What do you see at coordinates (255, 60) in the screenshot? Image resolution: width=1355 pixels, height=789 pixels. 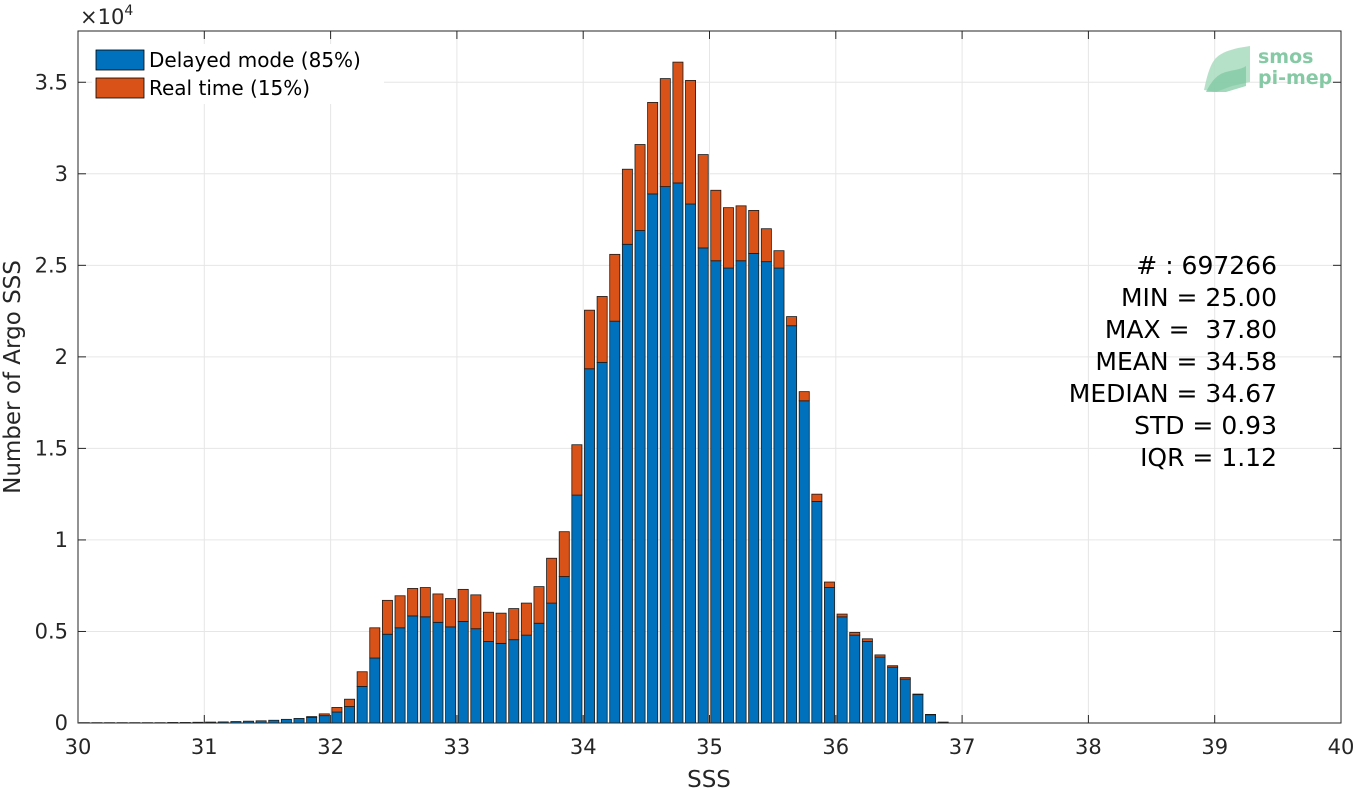 I see `legend-label-delayed: Delayed mode (85%)` at bounding box center [255, 60].